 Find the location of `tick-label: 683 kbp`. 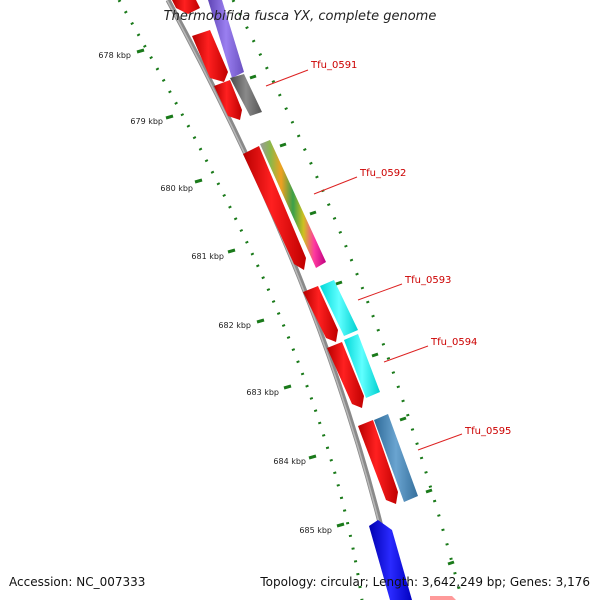

tick-label: 683 kbp is located at coordinates (262, 392).